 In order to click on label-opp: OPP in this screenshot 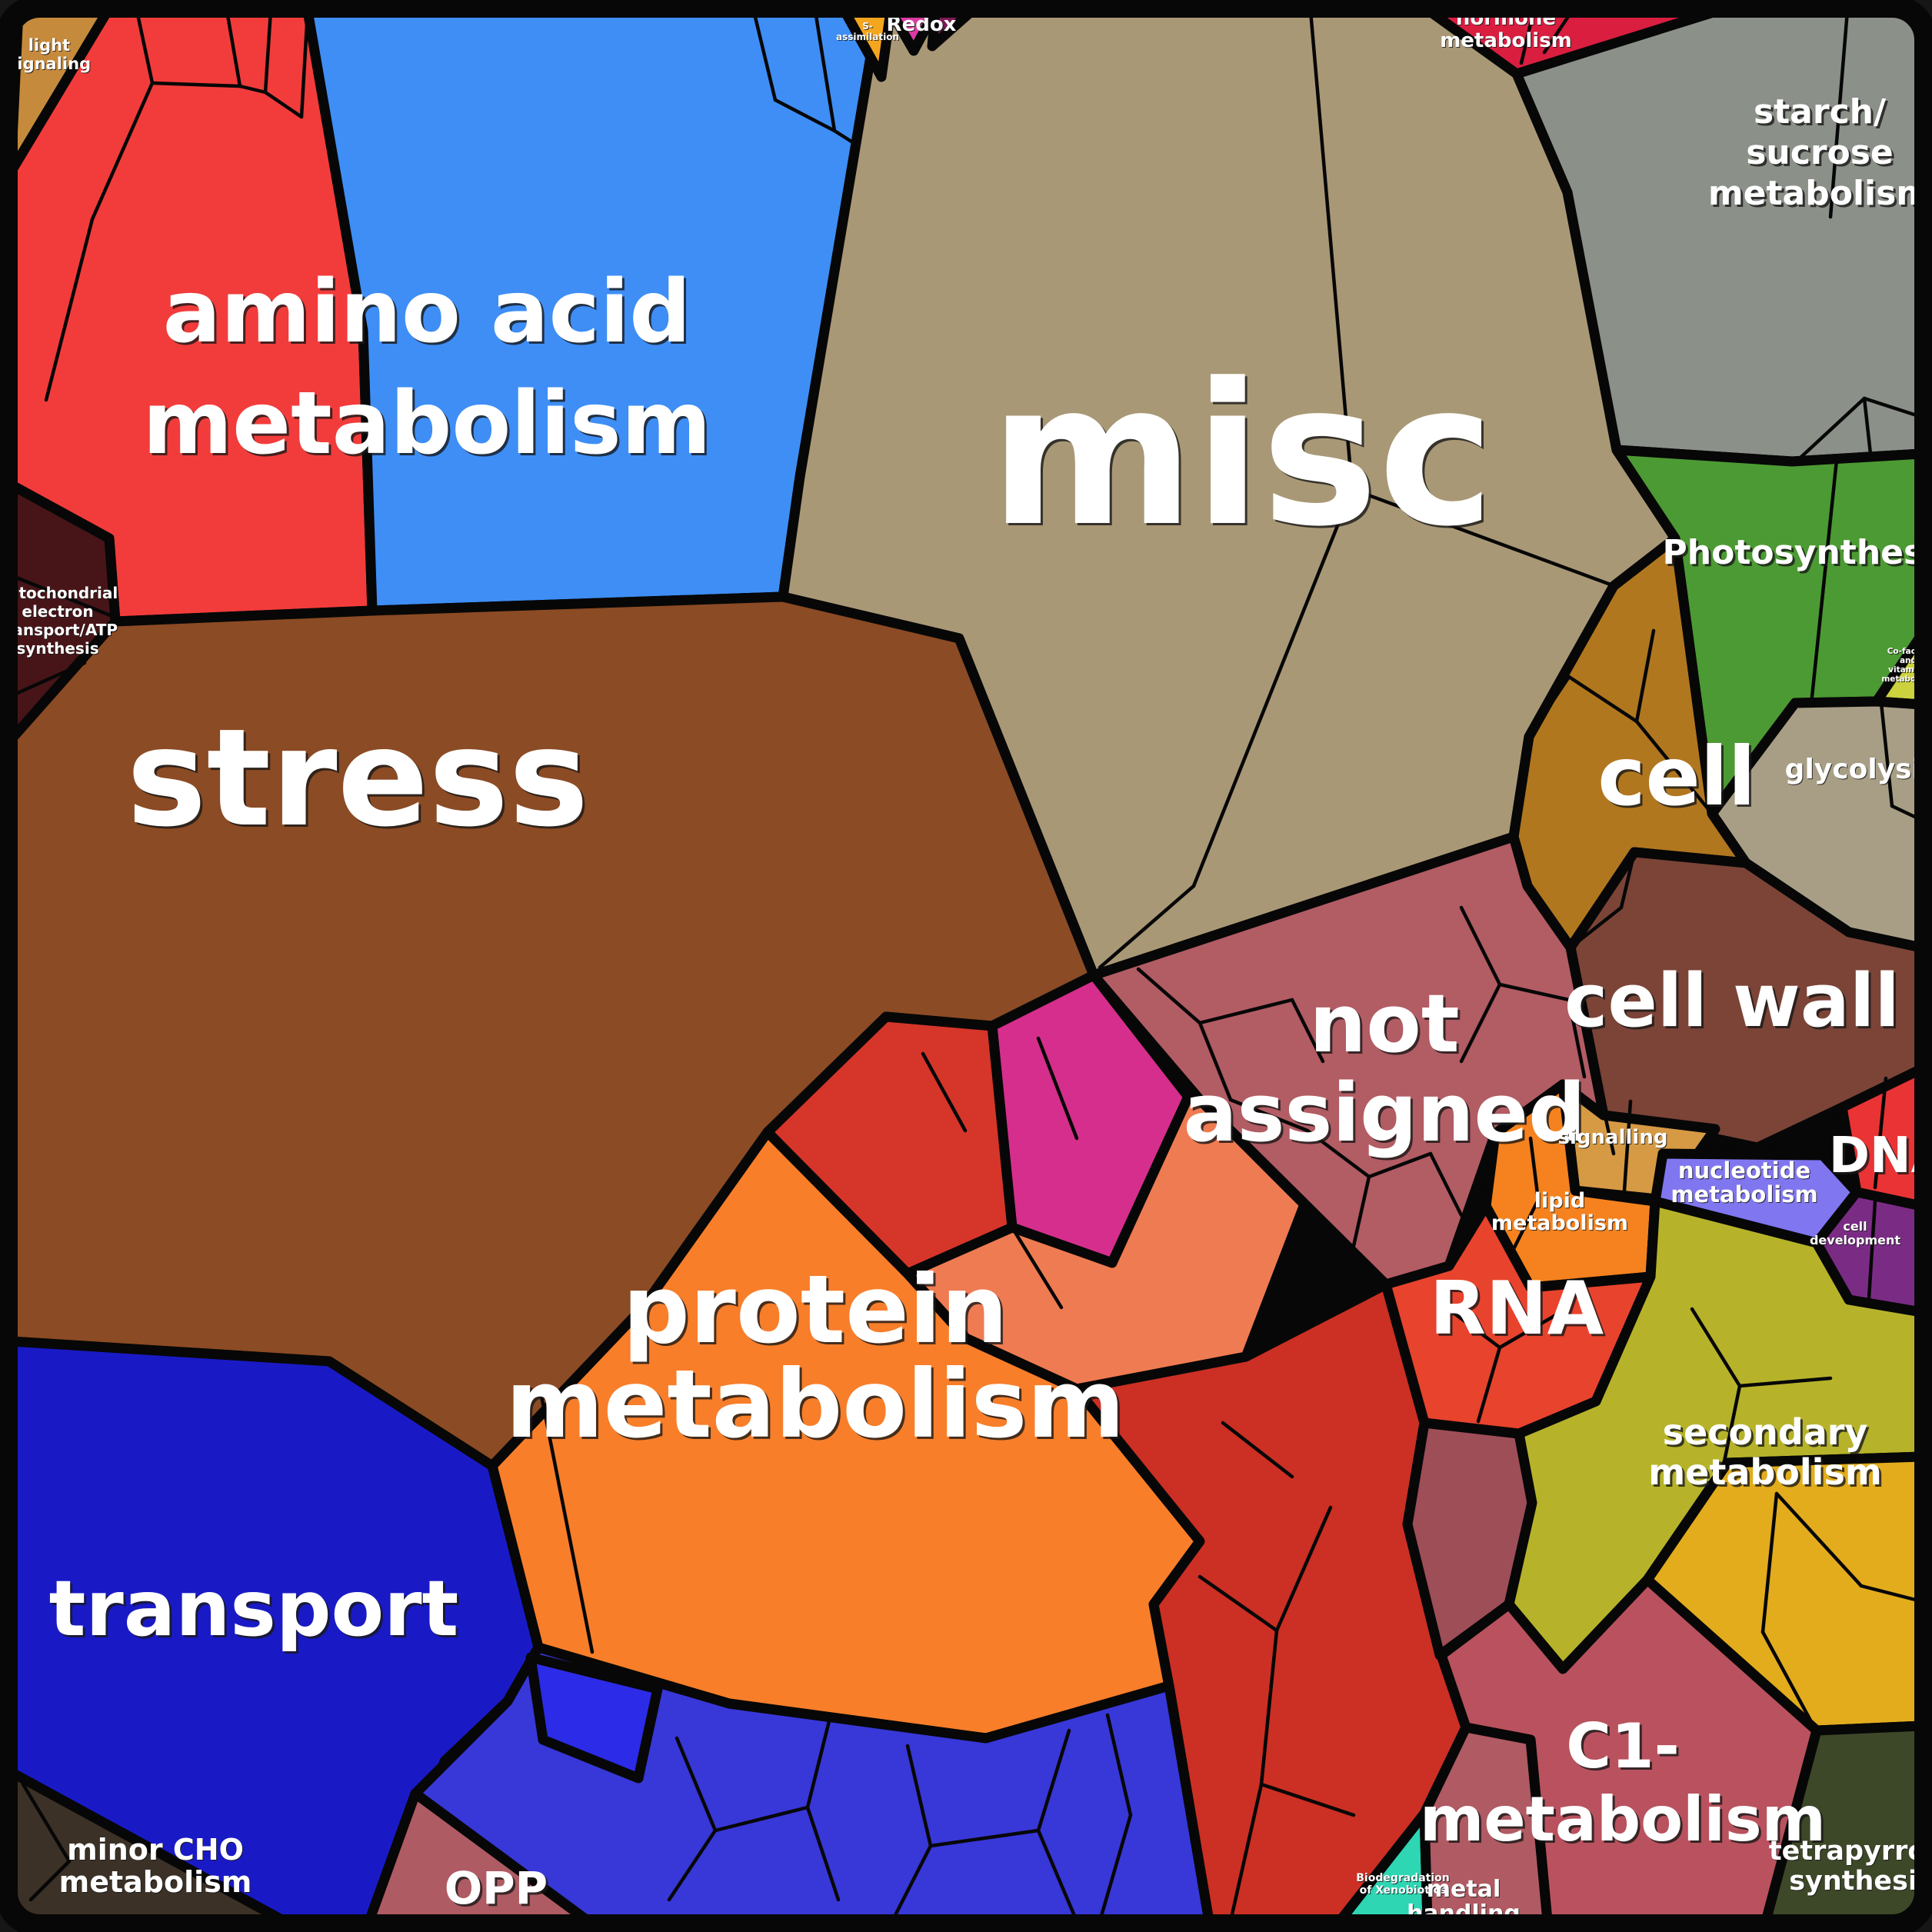, I will do `click(496, 1888)`.